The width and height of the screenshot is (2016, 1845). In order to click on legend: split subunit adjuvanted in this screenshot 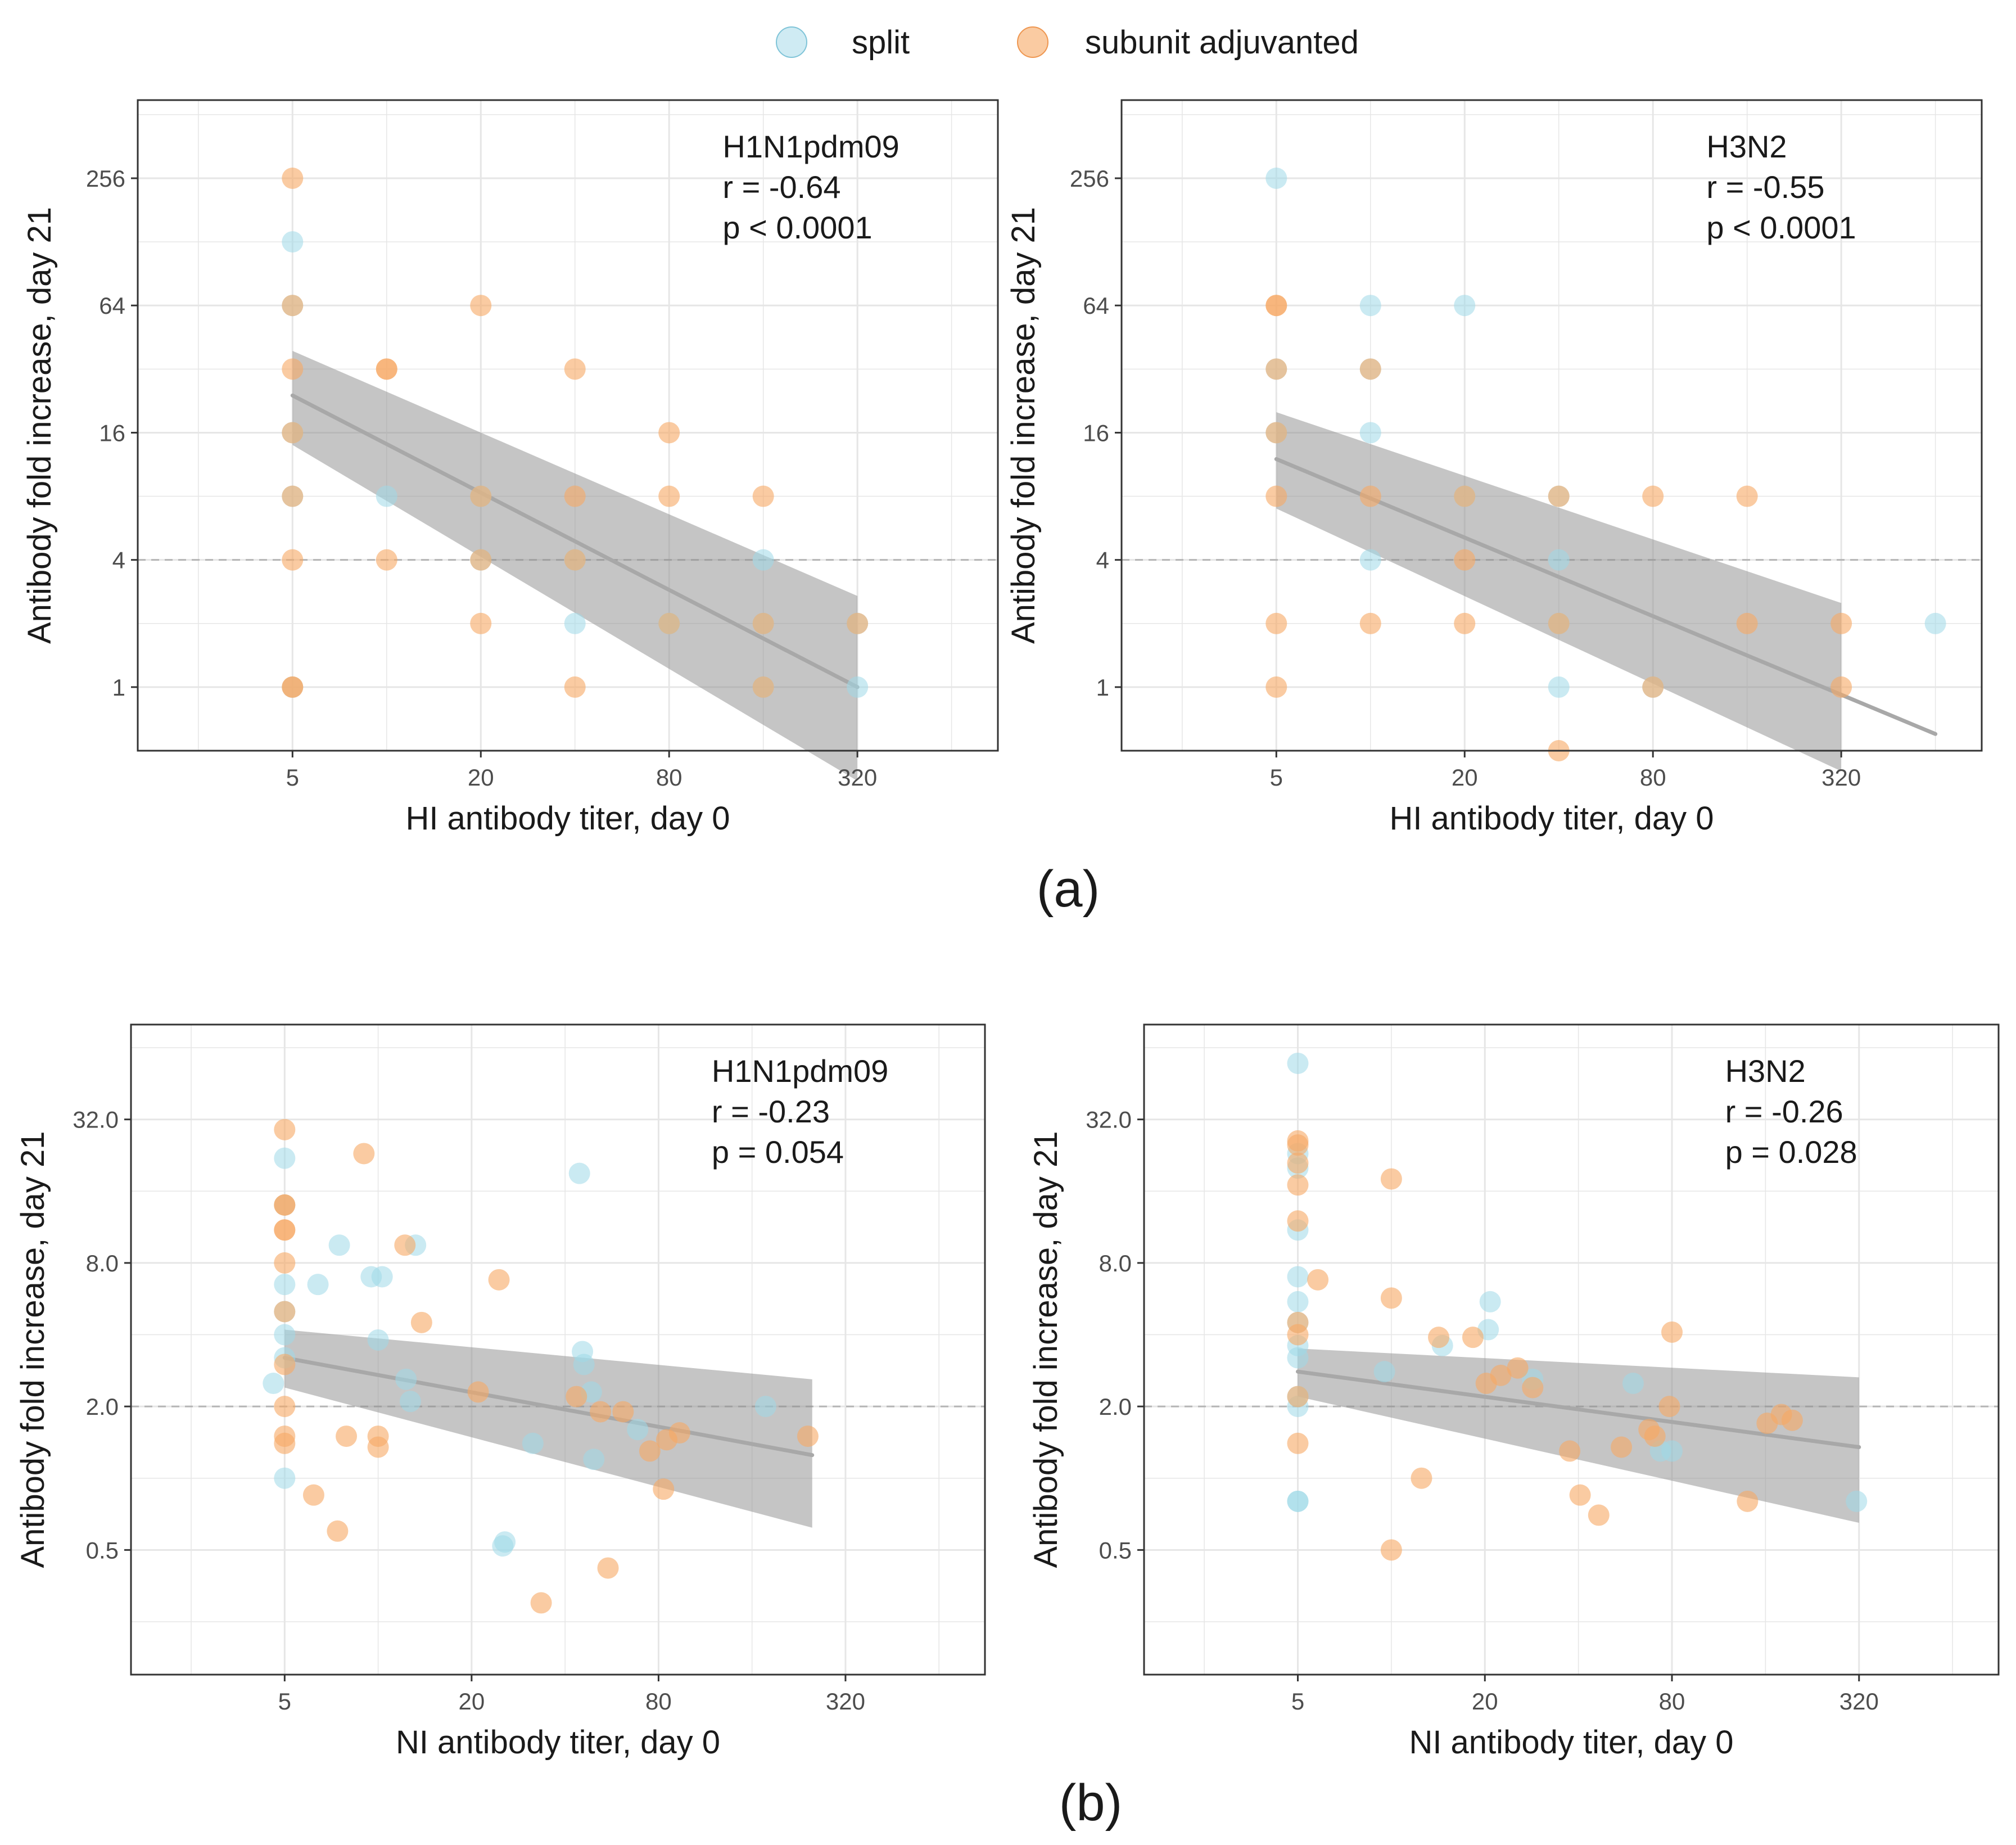, I will do `click(1067, 42)`.